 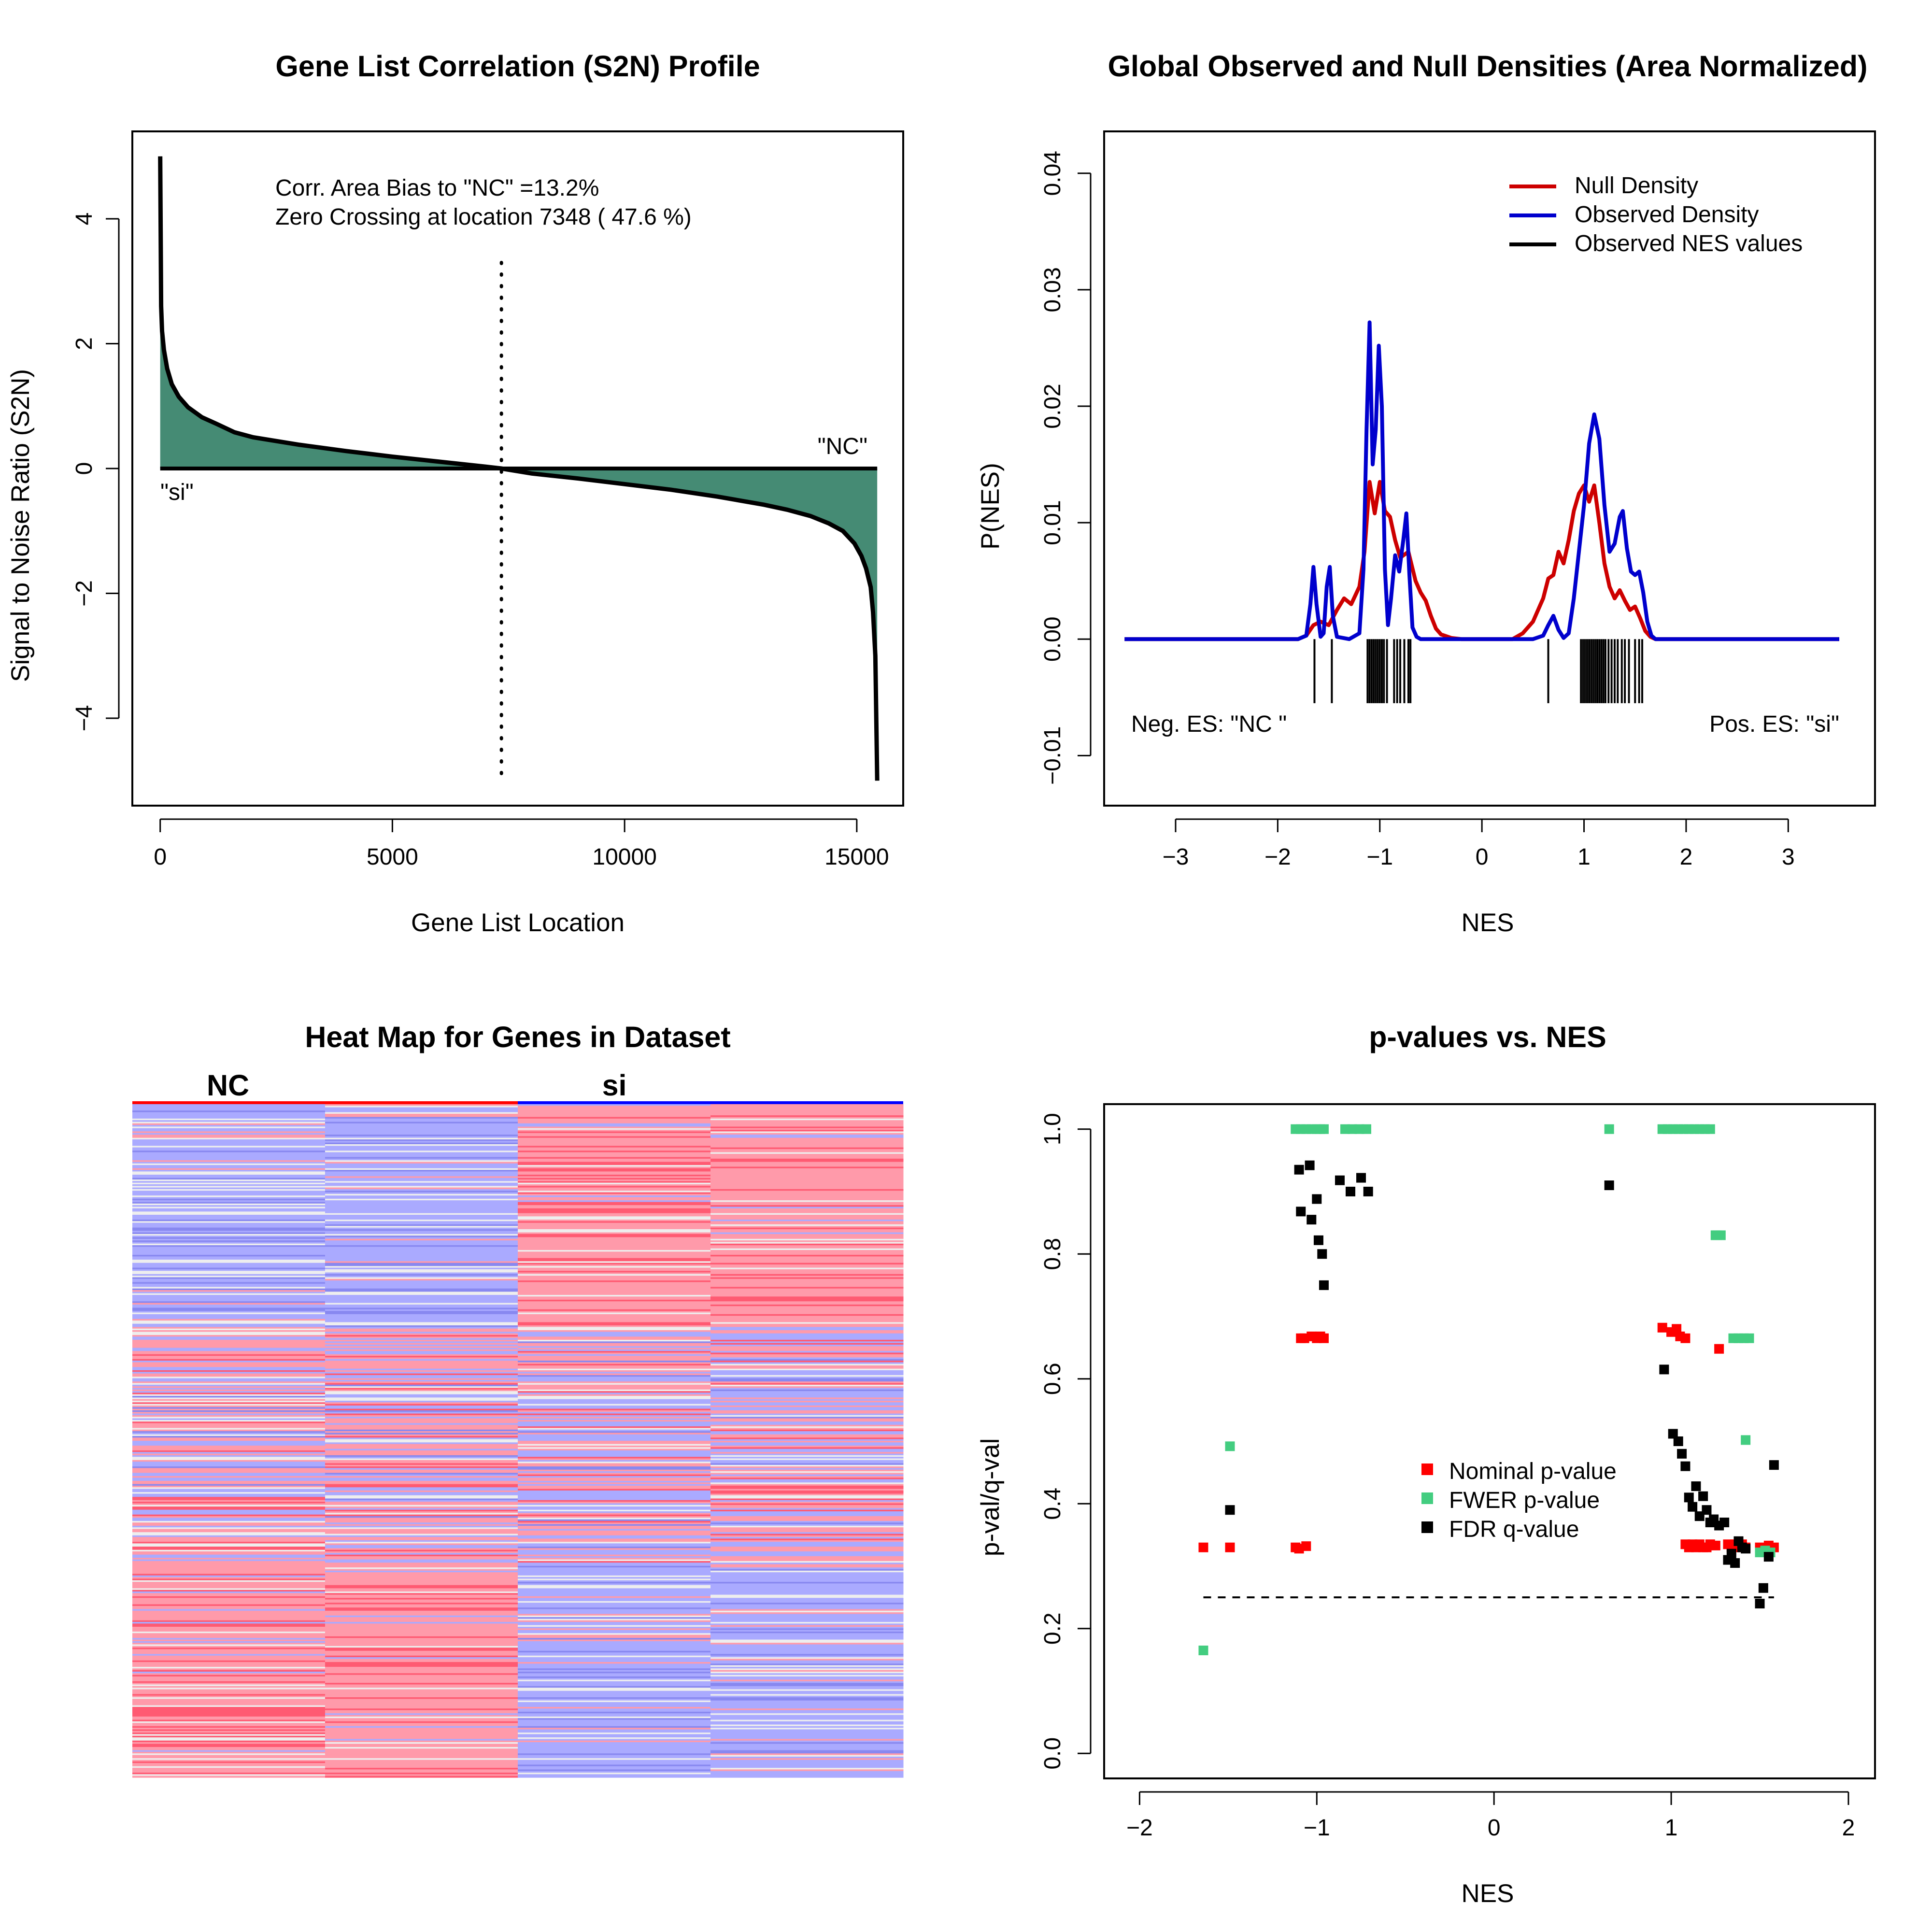 I want to click on s2n-plot-frame, so click(x=517, y=468).